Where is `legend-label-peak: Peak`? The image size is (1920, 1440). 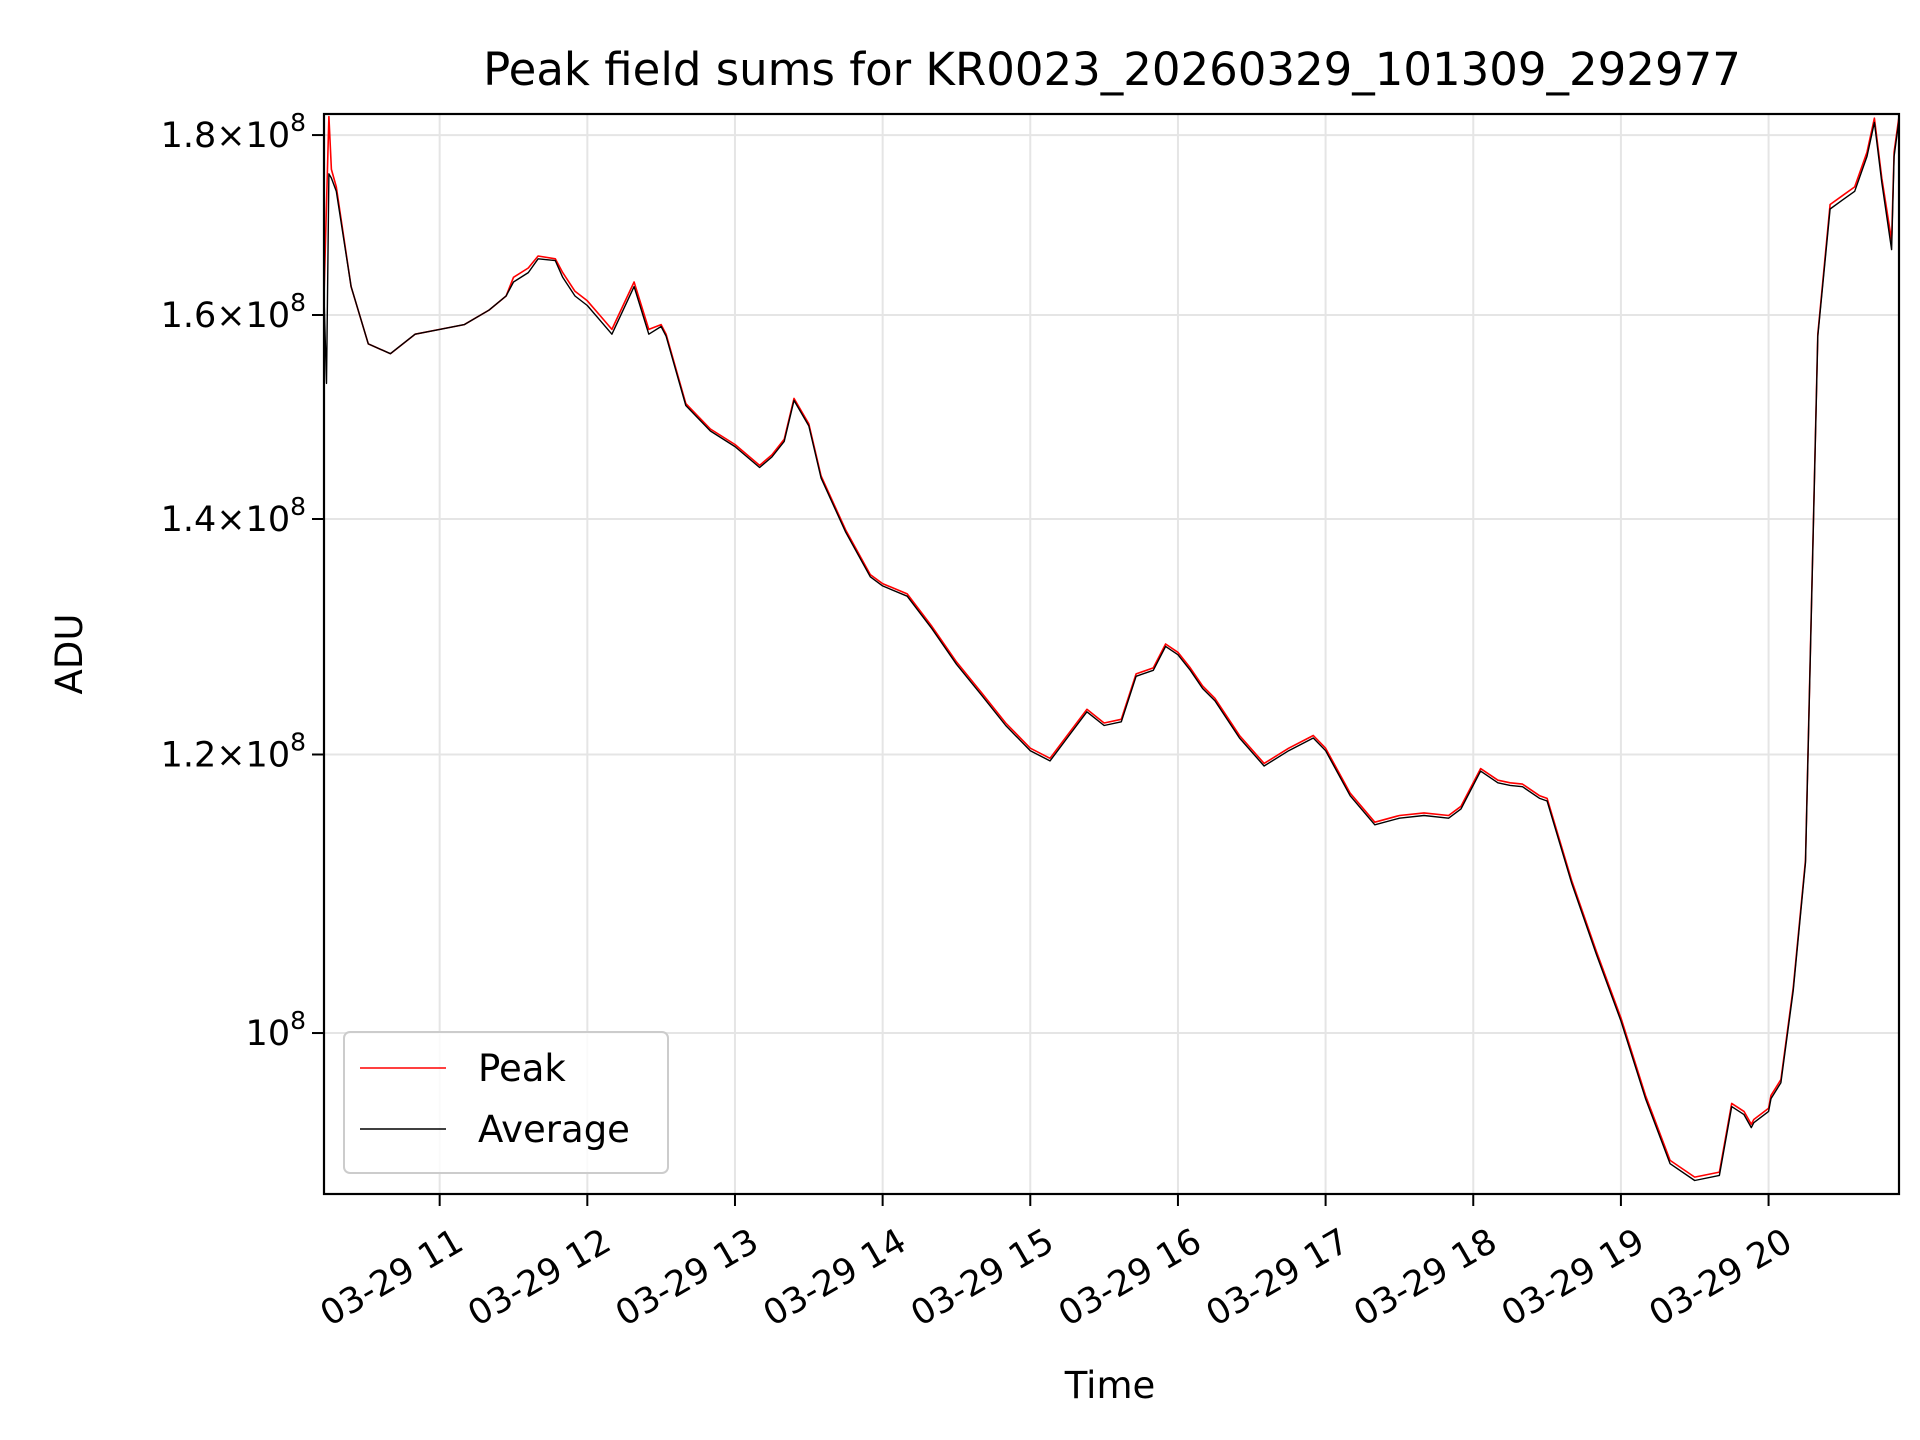
legend-label-peak: Peak is located at coordinates (522, 1068).